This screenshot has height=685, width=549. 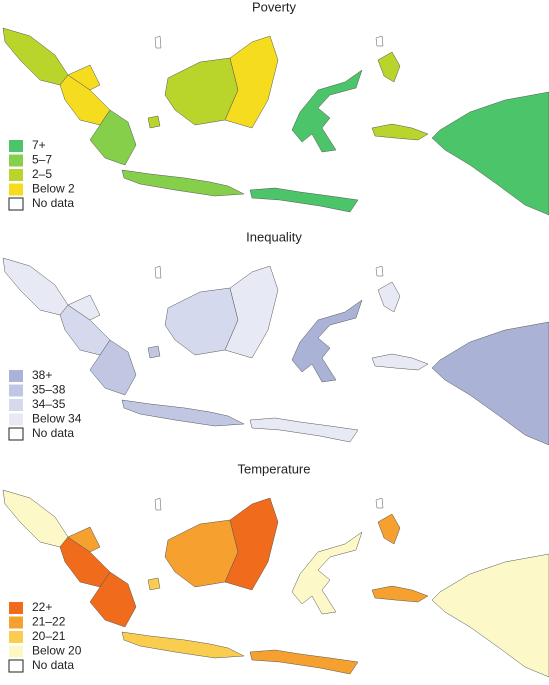 I want to click on legend-label: Below 20, so click(x=57, y=651).